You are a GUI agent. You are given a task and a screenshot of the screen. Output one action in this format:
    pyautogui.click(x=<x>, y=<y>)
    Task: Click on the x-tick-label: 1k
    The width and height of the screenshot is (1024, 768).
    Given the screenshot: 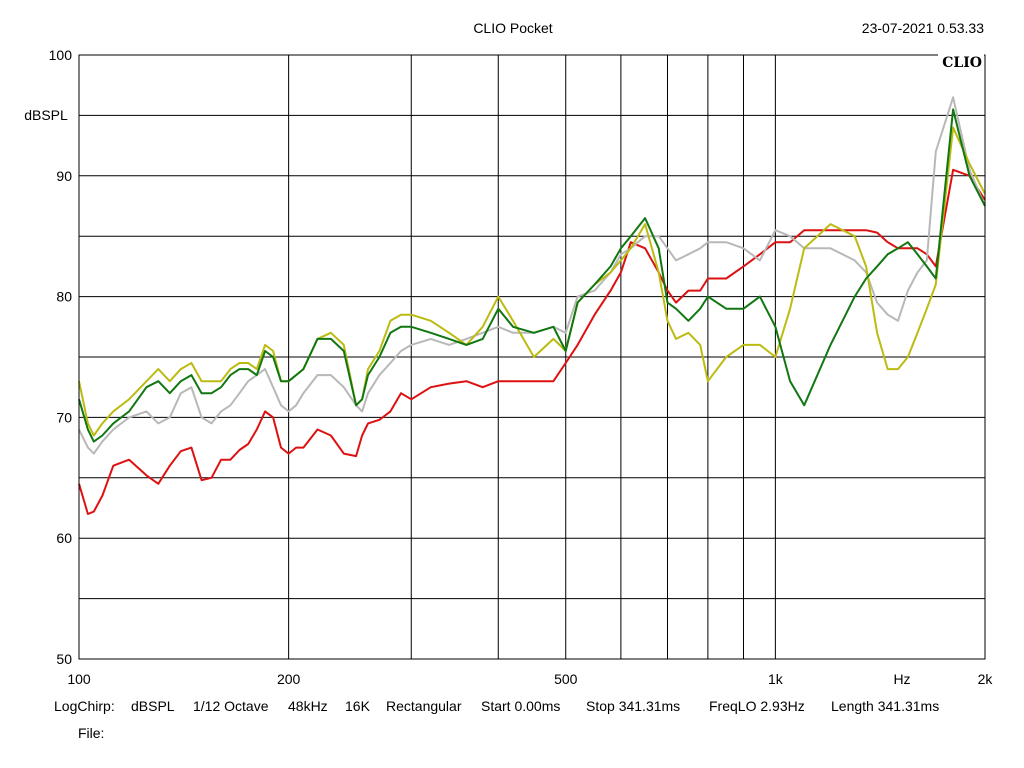 What is the action you would take?
    pyautogui.click(x=776, y=679)
    